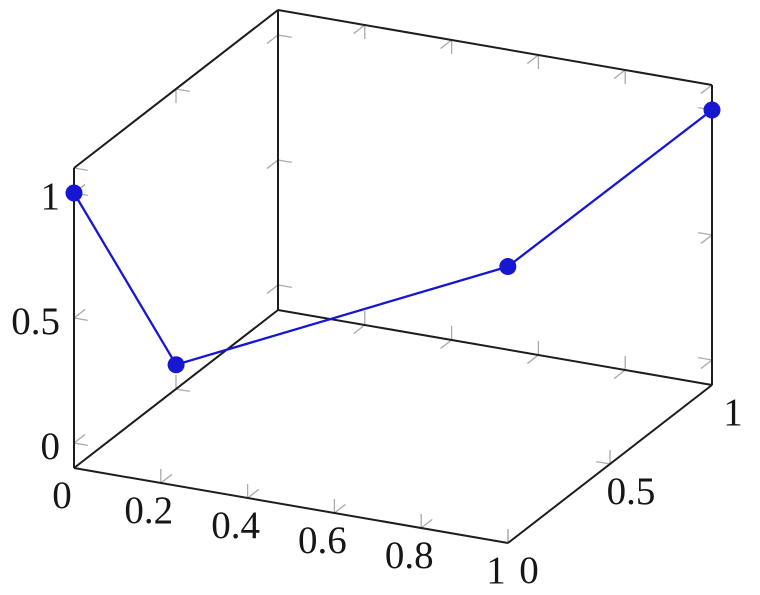  What do you see at coordinates (631, 491) in the screenshot?
I see `y-tick-label: 0.5` at bounding box center [631, 491].